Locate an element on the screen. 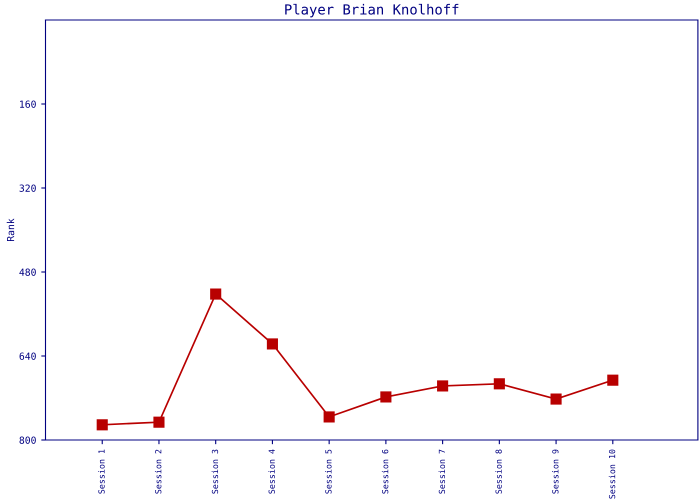 Image resolution: width=700 pixels, height=500 pixels. x-tick-label: Session 10 is located at coordinates (612, 474).